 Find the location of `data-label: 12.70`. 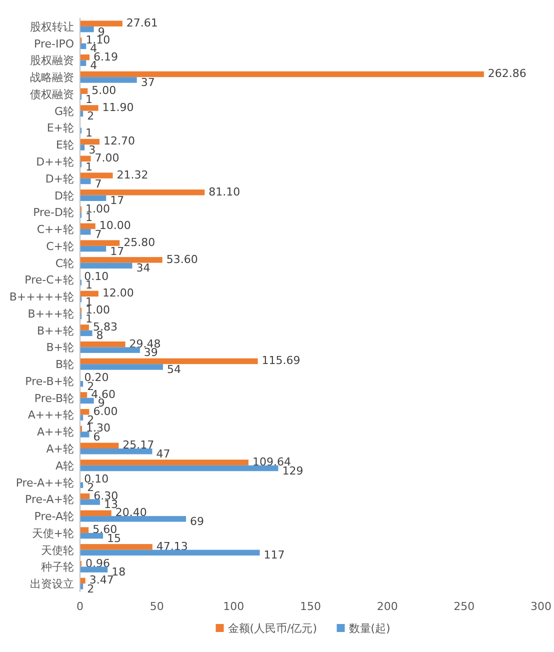

data-label: 12.70 is located at coordinates (120, 141).